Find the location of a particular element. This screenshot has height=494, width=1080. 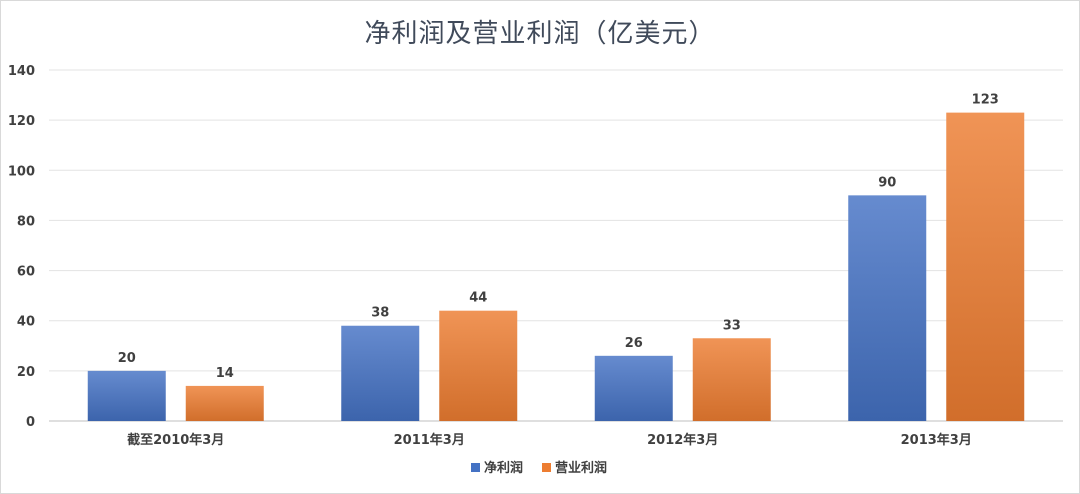

x-category-label: 2011年3月 is located at coordinates (429, 440).